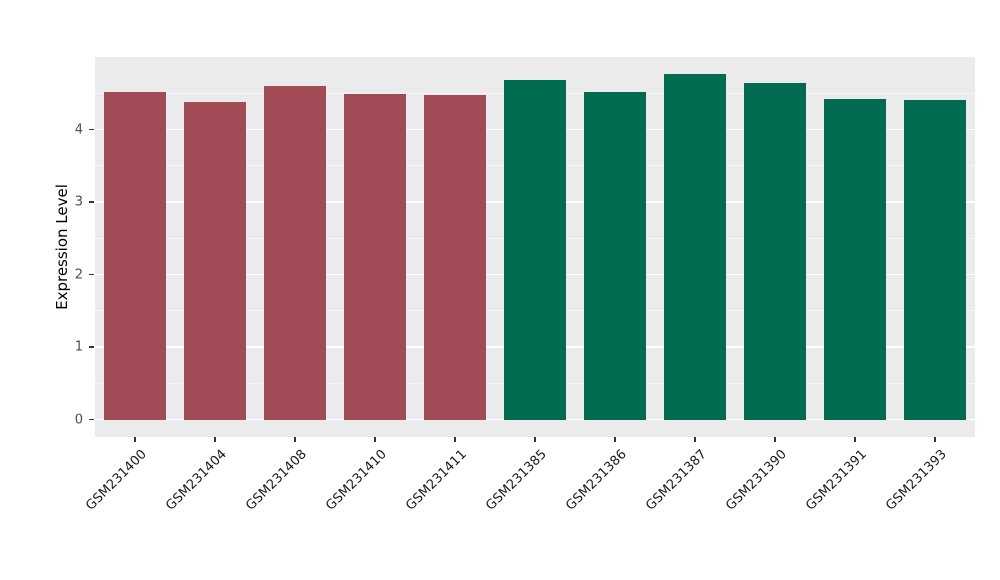  I want to click on x-tick-label: GSM231387, so click(676, 480).